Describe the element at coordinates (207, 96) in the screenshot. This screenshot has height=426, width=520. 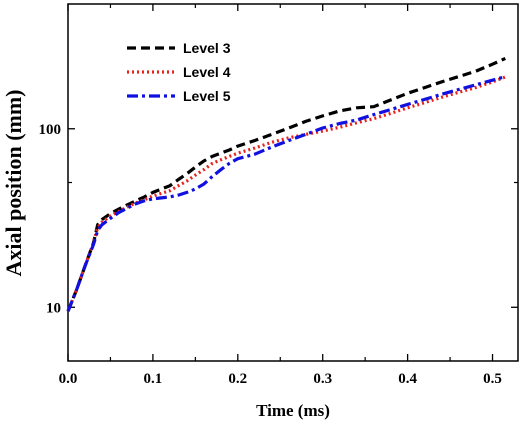
I see `legend-label: Level 5` at that location.